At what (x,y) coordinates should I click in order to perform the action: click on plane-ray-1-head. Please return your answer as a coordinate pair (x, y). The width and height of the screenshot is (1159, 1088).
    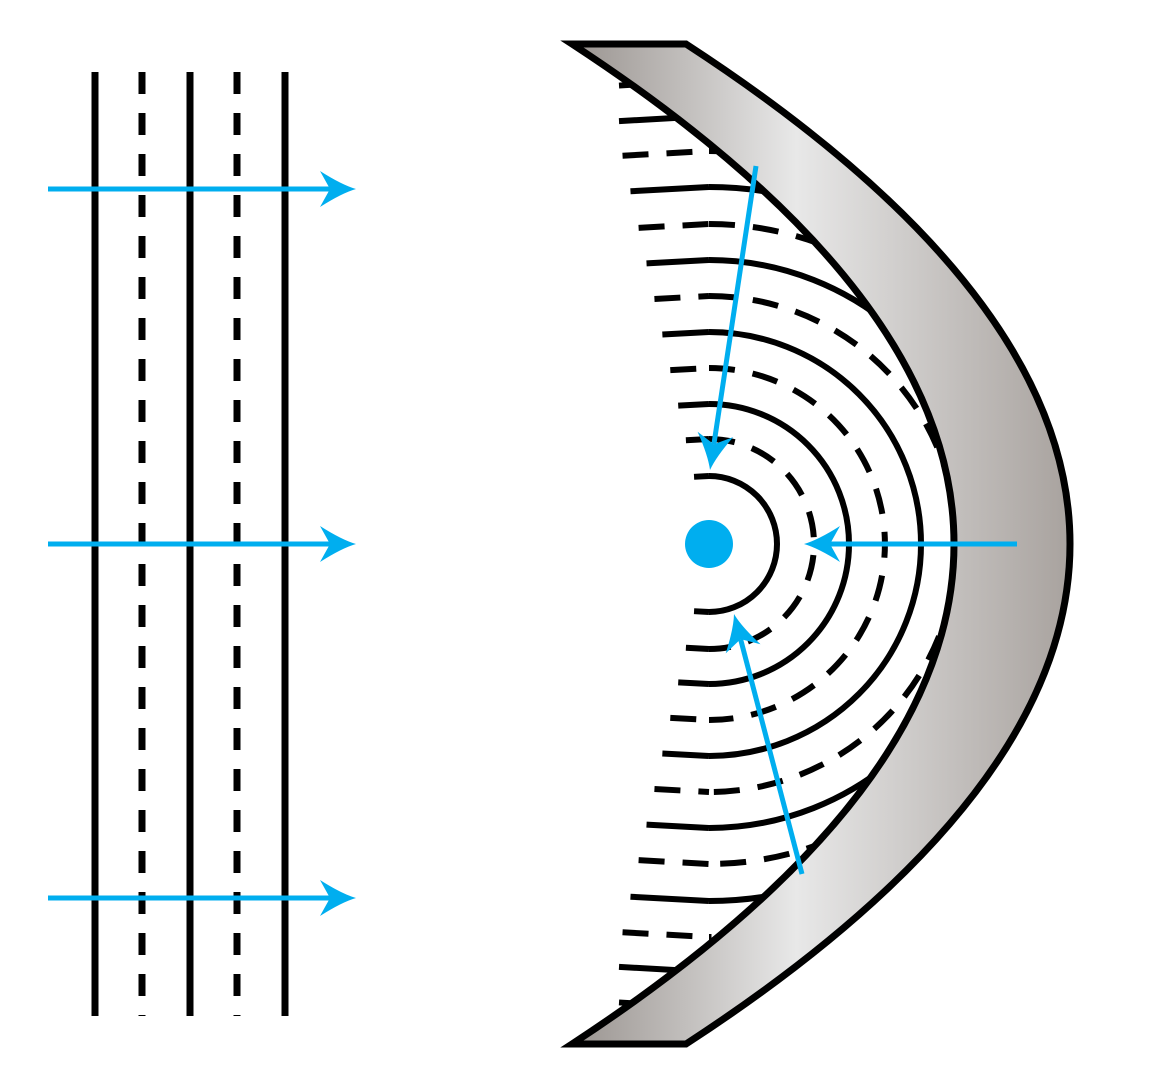
    Looking at the image, I should click on (338, 189).